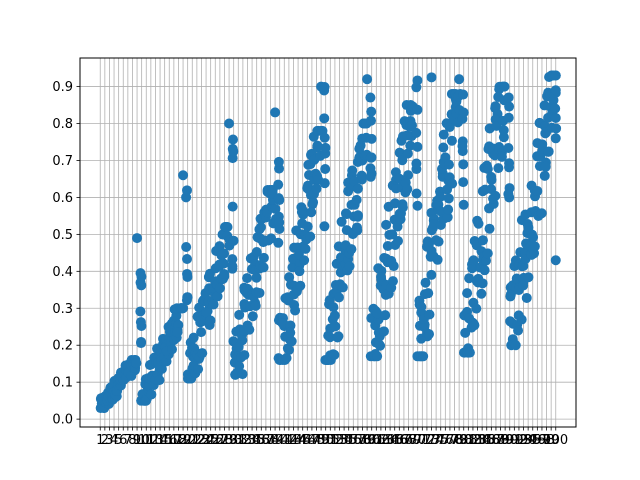 Image resolution: width=640 pixels, height=480 pixels. Describe the element at coordinates (551, 440) in the screenshot. I see `x-tick-label: 99` at that location.